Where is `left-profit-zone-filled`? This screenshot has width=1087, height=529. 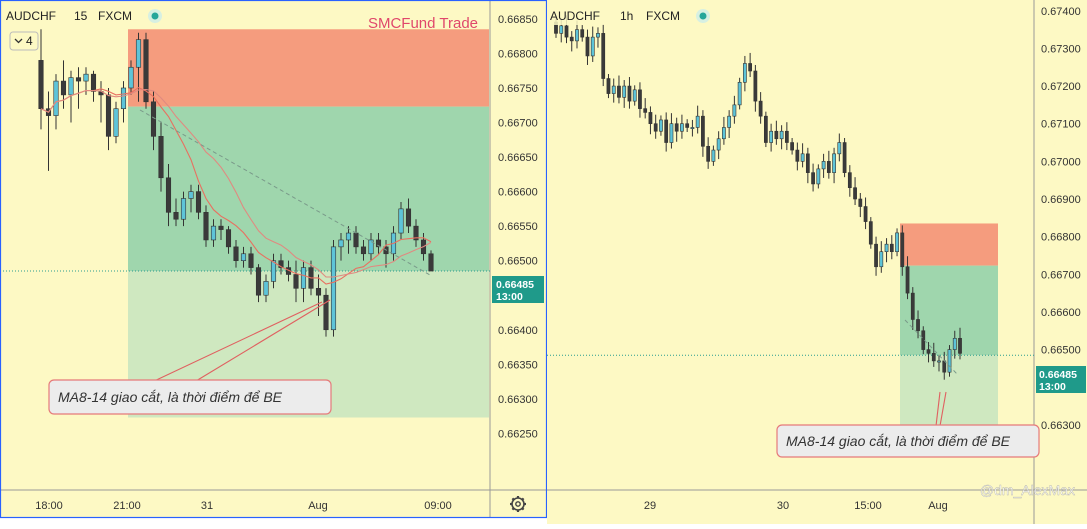 left-profit-zone-filled is located at coordinates (308, 189).